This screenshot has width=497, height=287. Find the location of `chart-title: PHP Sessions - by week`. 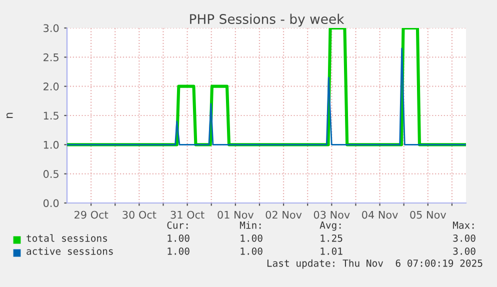

chart-title: PHP Sessions - by week is located at coordinates (267, 20).